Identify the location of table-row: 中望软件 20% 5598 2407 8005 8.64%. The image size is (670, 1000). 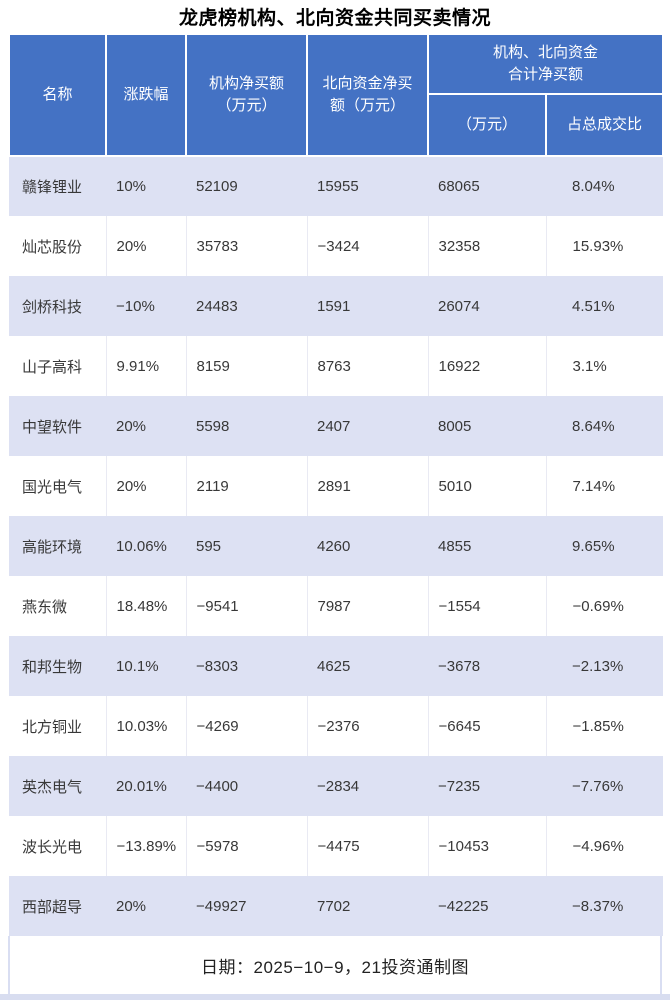
(336, 426).